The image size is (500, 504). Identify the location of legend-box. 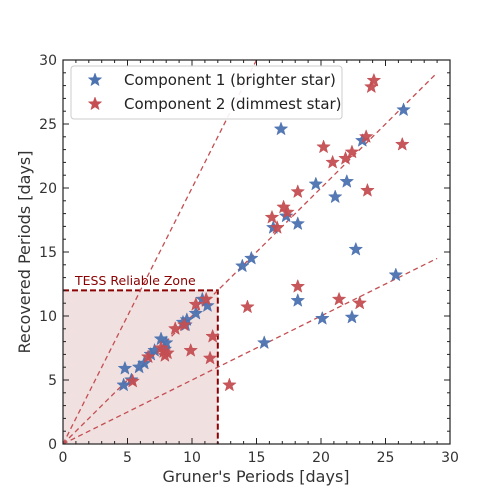
(206, 92).